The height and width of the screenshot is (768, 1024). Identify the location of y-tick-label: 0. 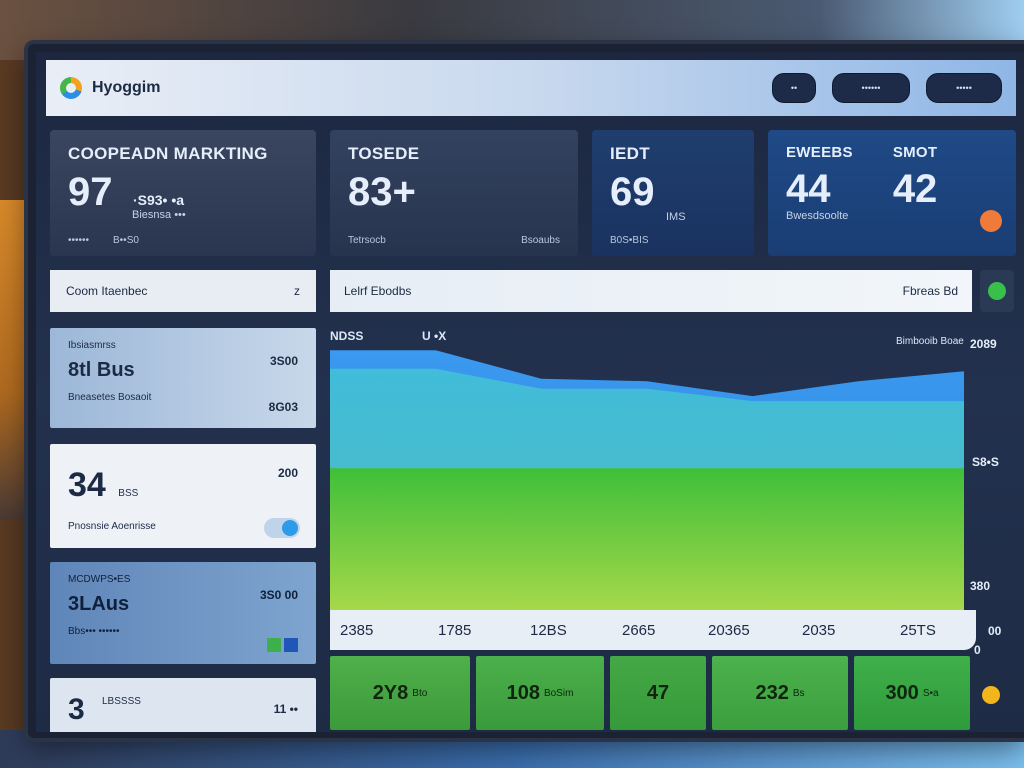
(977, 648).